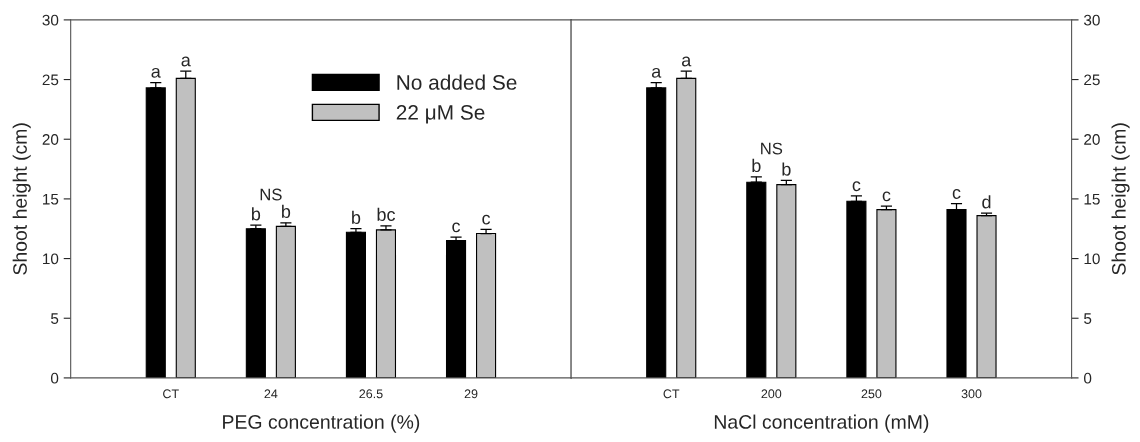 Image resolution: width=1140 pixels, height=442 pixels. Describe the element at coordinates (321, 423) in the screenshot. I see `x-axis-title: PEG concentration (%)` at that location.